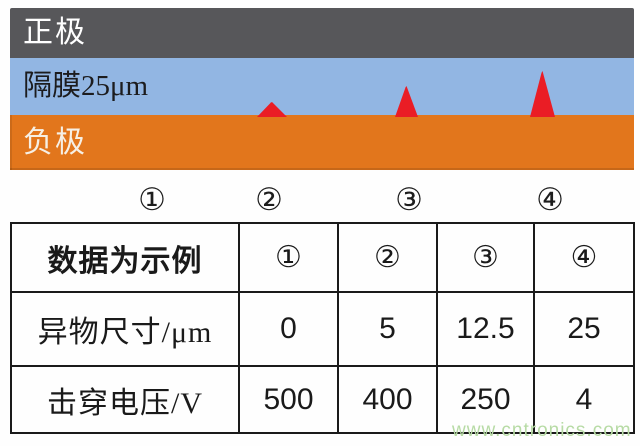 Image resolution: width=640 pixels, height=446 pixels. I want to click on watermark-text: www.cntronics.com, so click(542, 430).